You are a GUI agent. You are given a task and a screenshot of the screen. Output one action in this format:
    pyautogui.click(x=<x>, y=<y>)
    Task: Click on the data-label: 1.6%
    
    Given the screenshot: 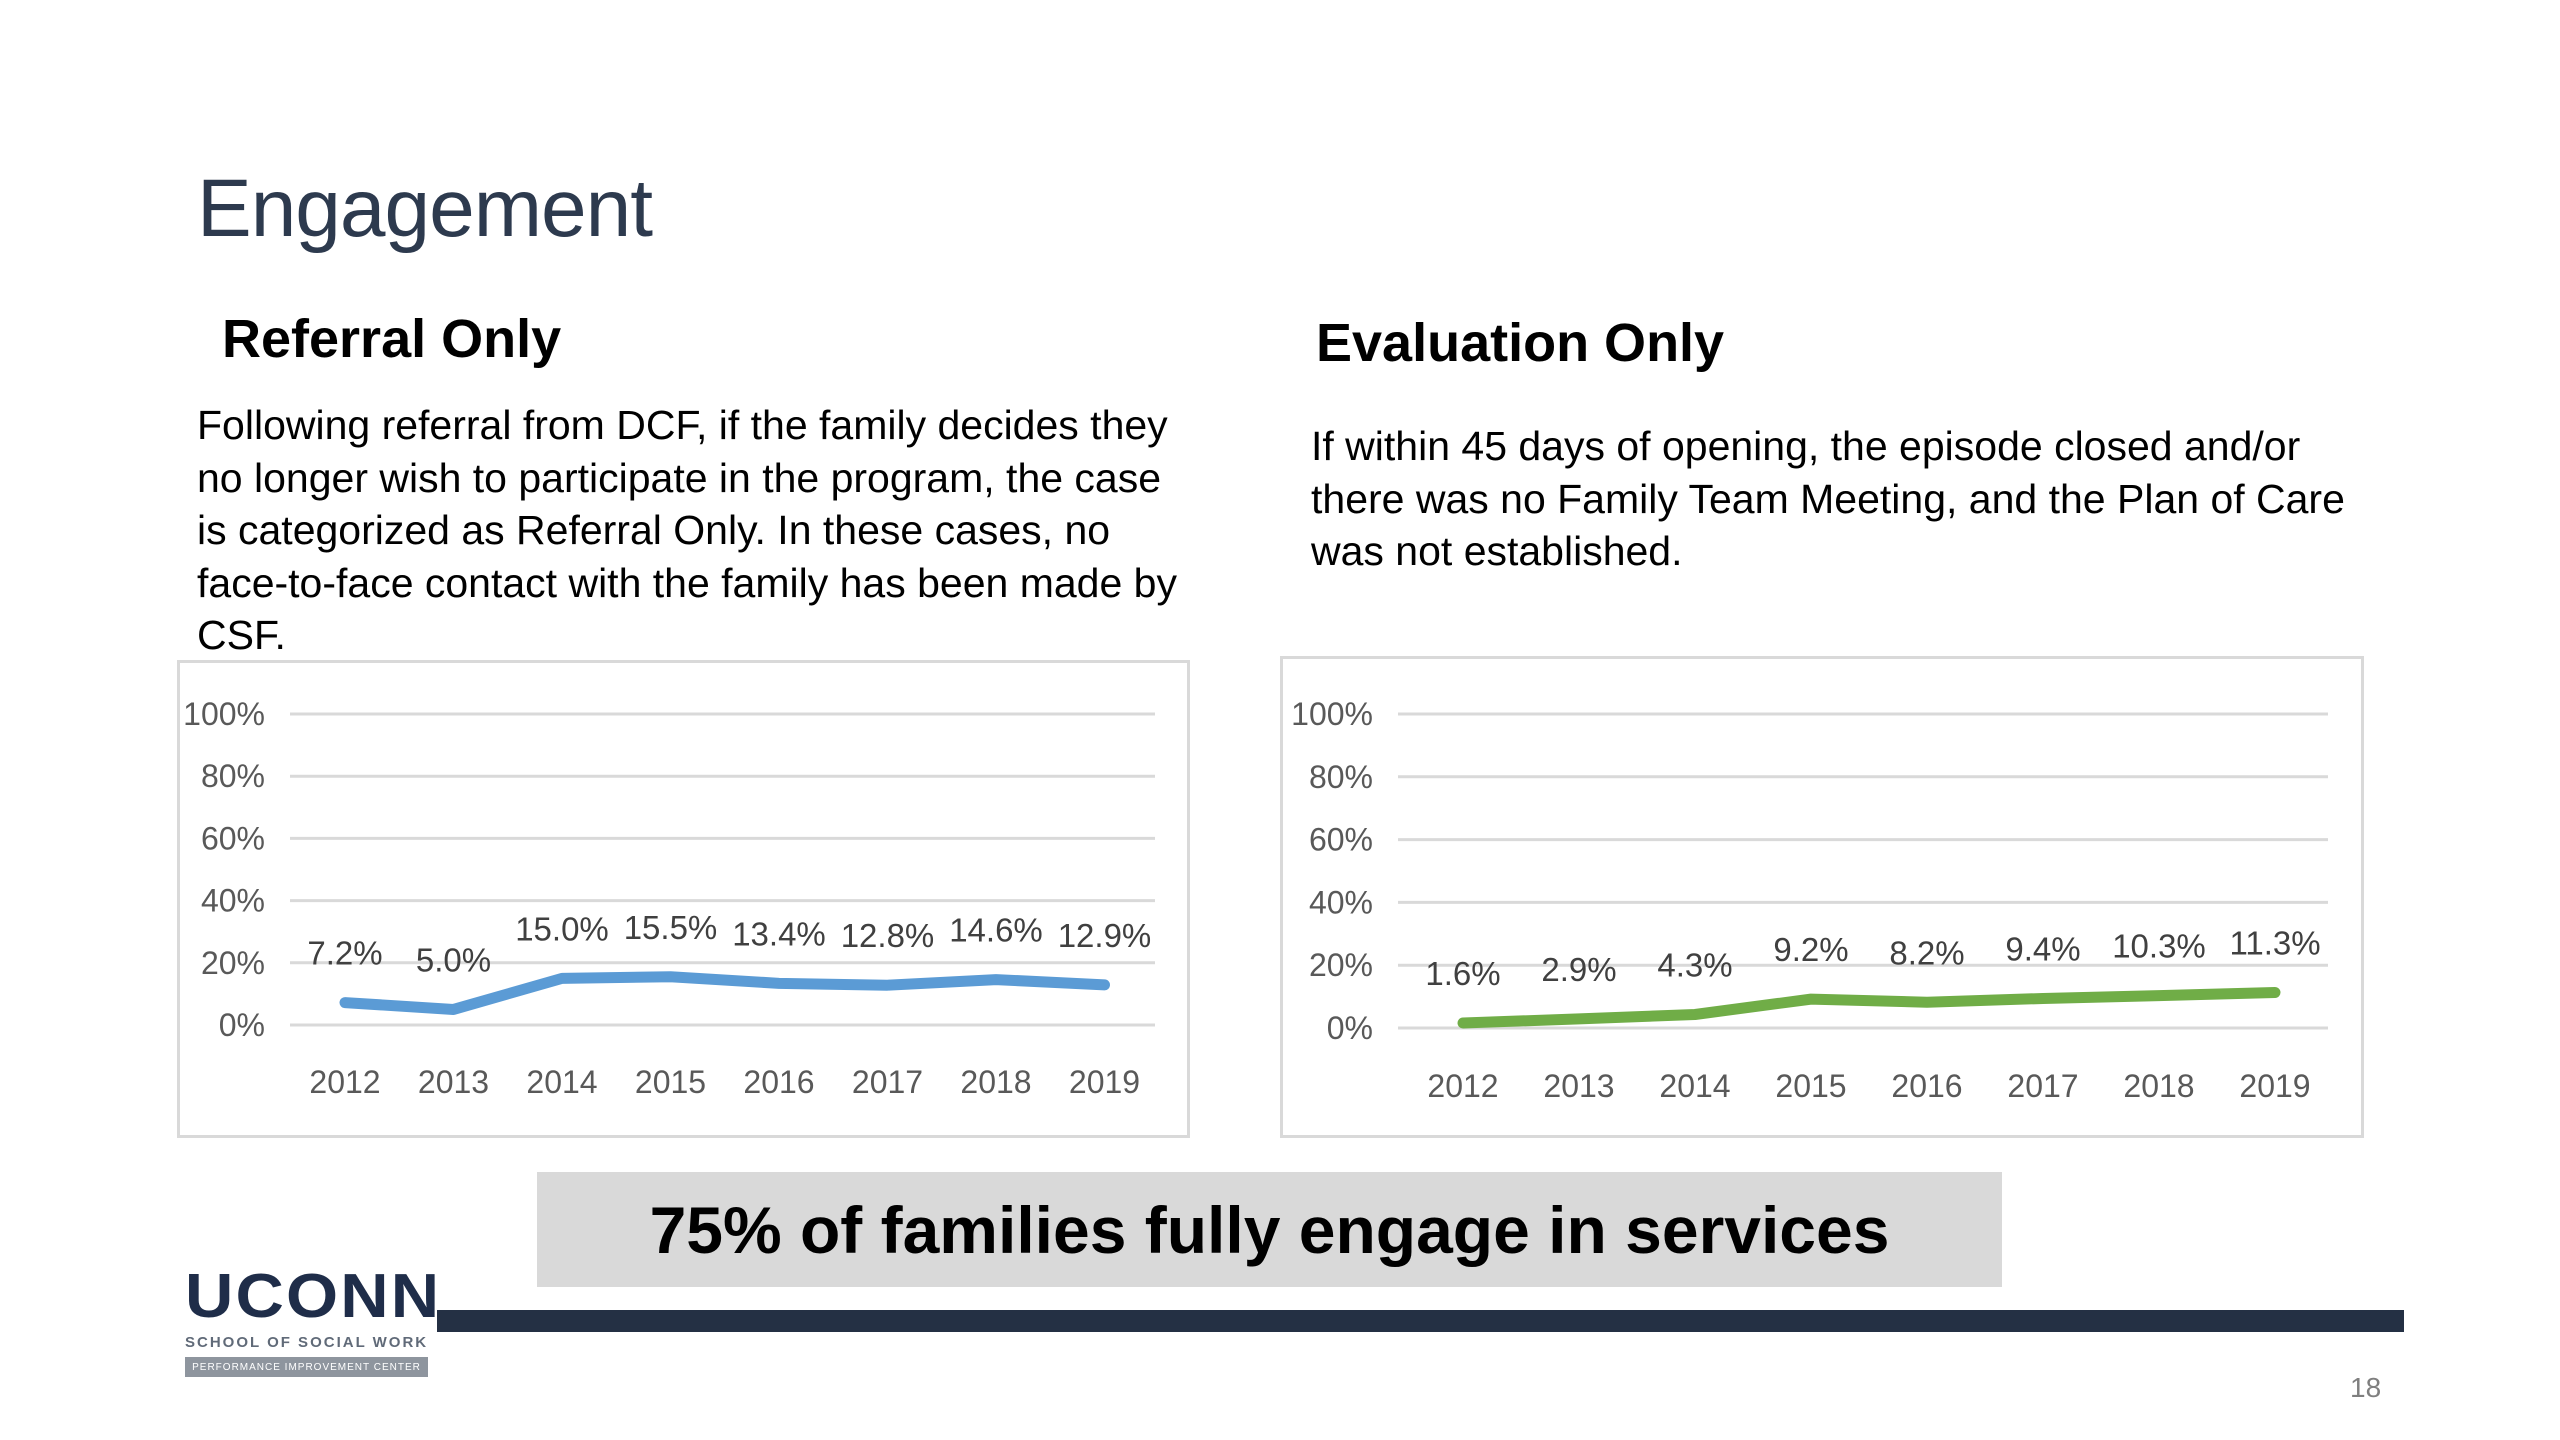 What is the action you would take?
    pyautogui.click(x=1462, y=973)
    